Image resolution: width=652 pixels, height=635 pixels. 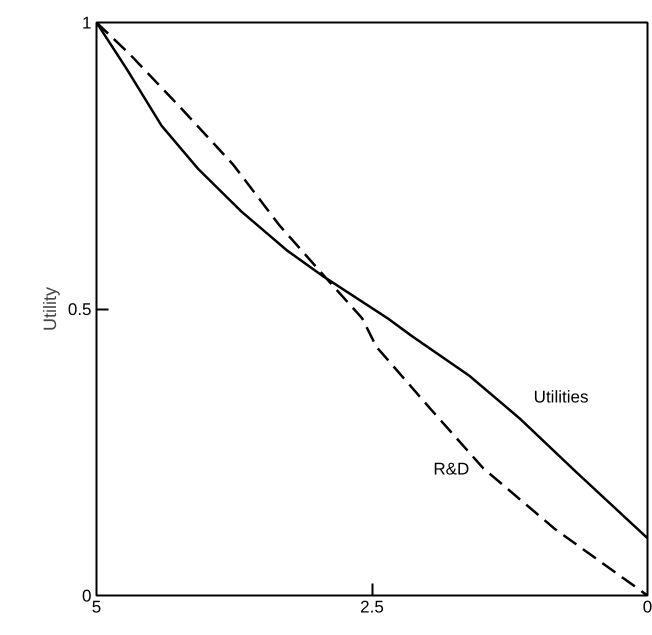 What do you see at coordinates (97, 607) in the screenshot?
I see `x-tick-label: 5` at bounding box center [97, 607].